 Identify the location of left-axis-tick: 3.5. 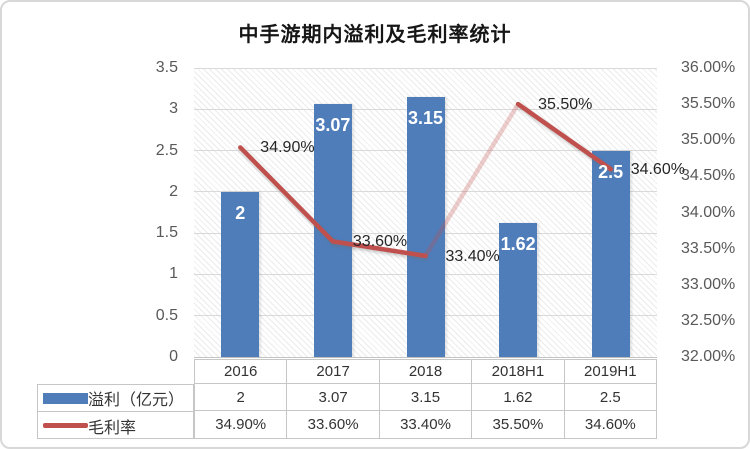
(166, 67).